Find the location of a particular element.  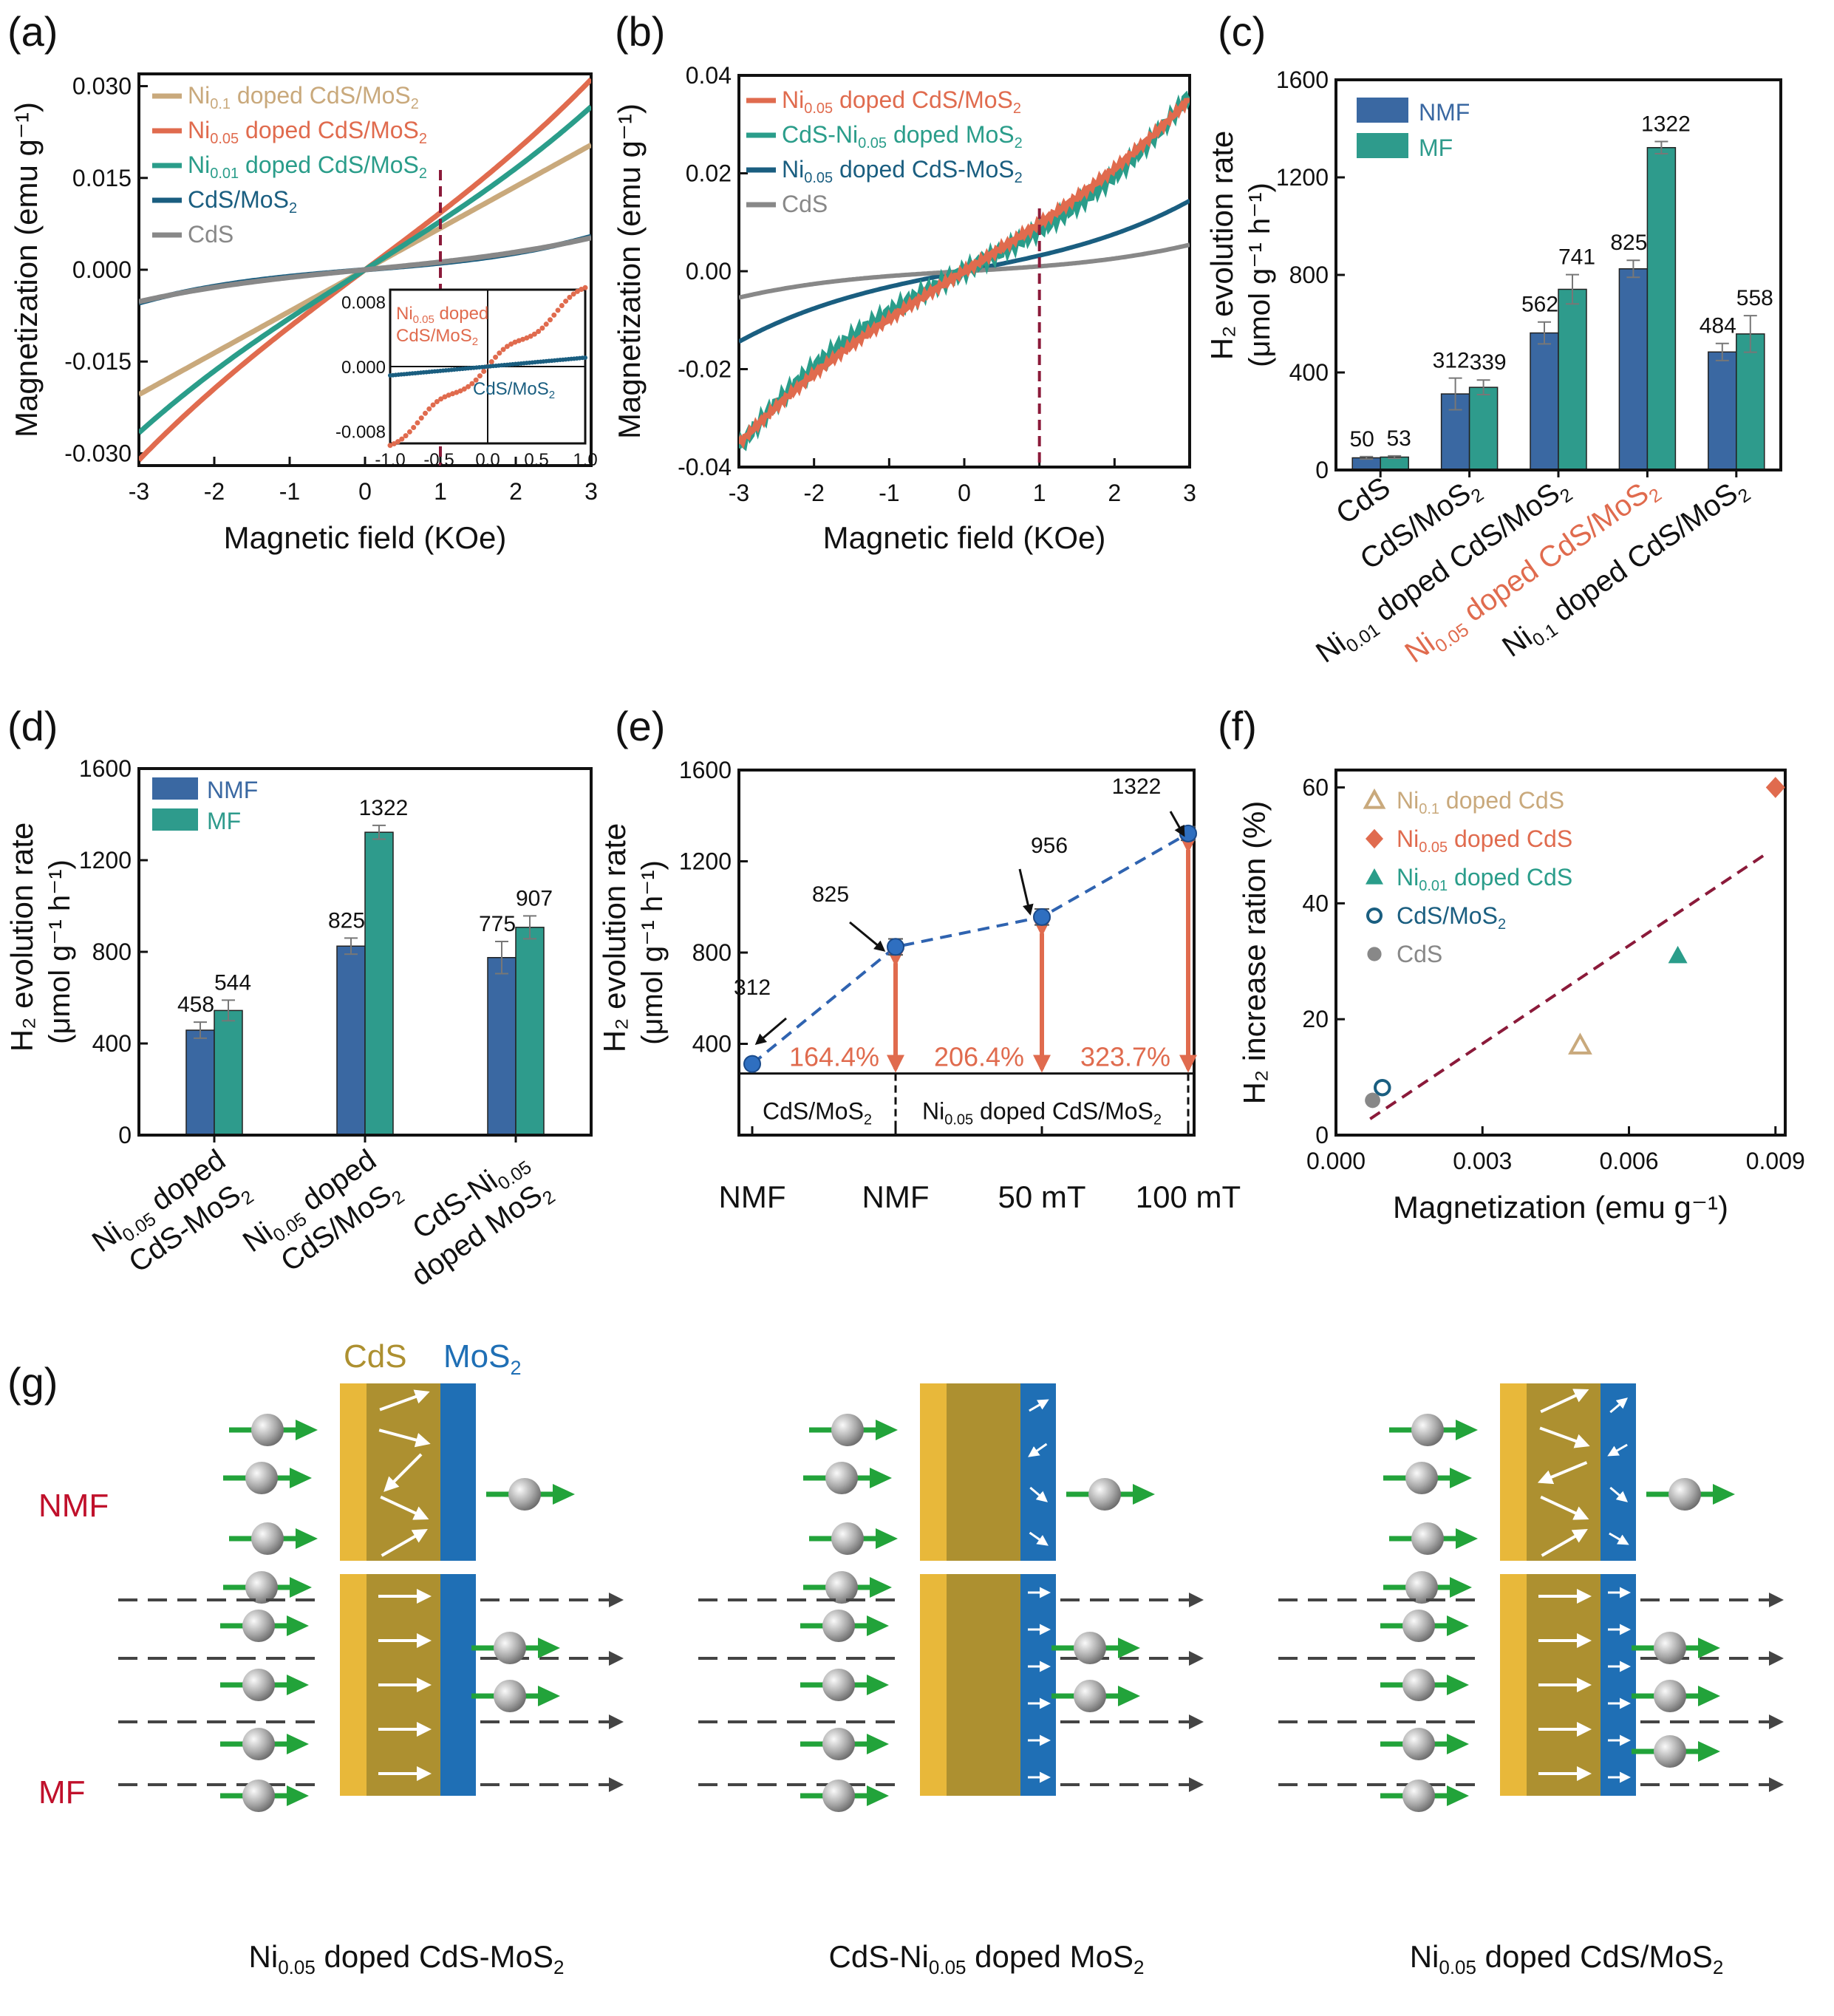

legend-label: Ni0.1 doped CdS/MoS2 is located at coordinates (303, 97).